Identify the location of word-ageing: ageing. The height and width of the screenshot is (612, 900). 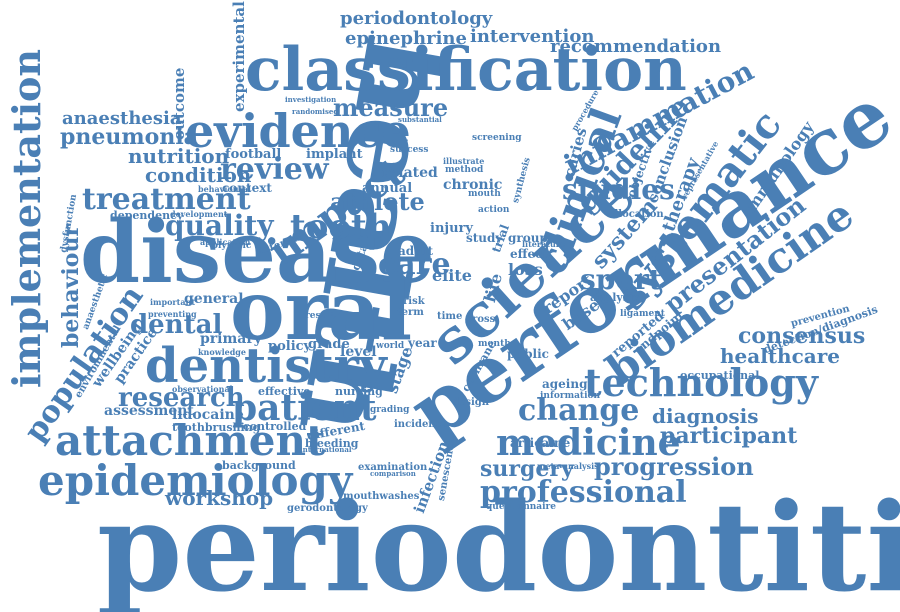
(565, 384).